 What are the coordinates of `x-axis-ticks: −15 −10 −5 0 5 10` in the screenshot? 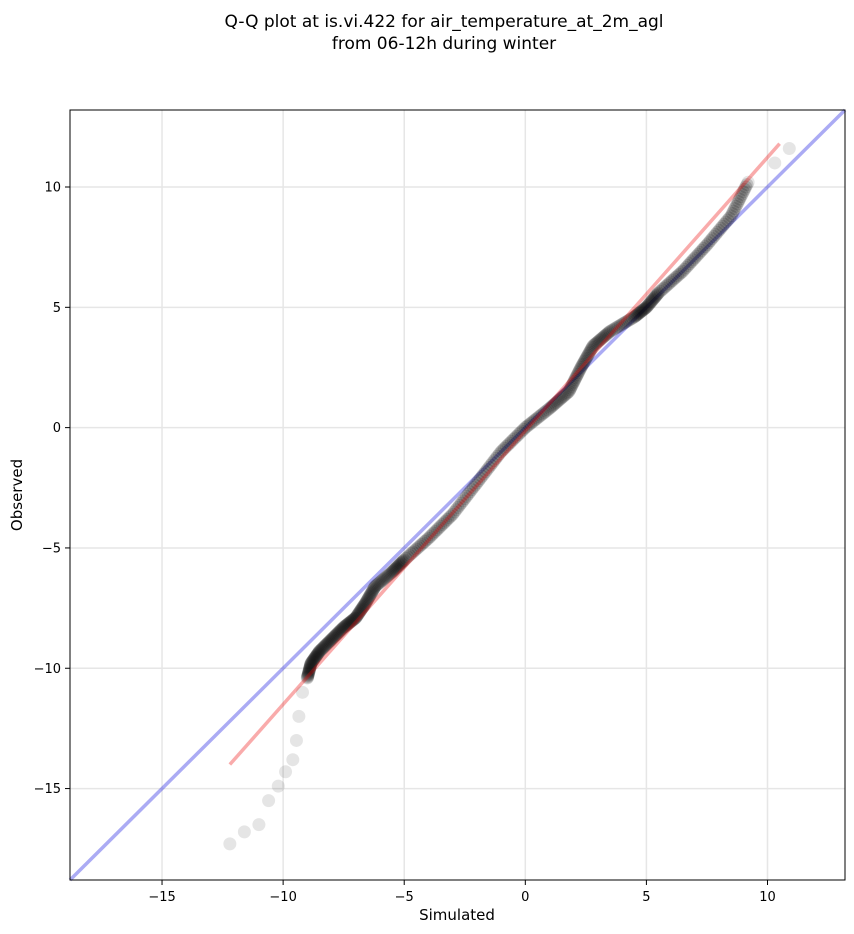 It's located at (462, 892).